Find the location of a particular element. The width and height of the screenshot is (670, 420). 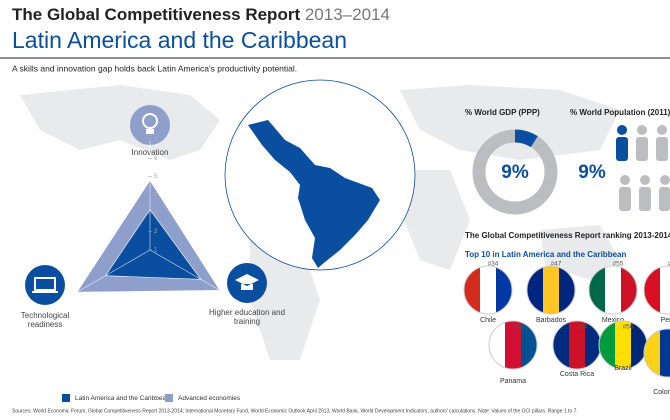

gdp-value: 9% is located at coordinates (515, 172).